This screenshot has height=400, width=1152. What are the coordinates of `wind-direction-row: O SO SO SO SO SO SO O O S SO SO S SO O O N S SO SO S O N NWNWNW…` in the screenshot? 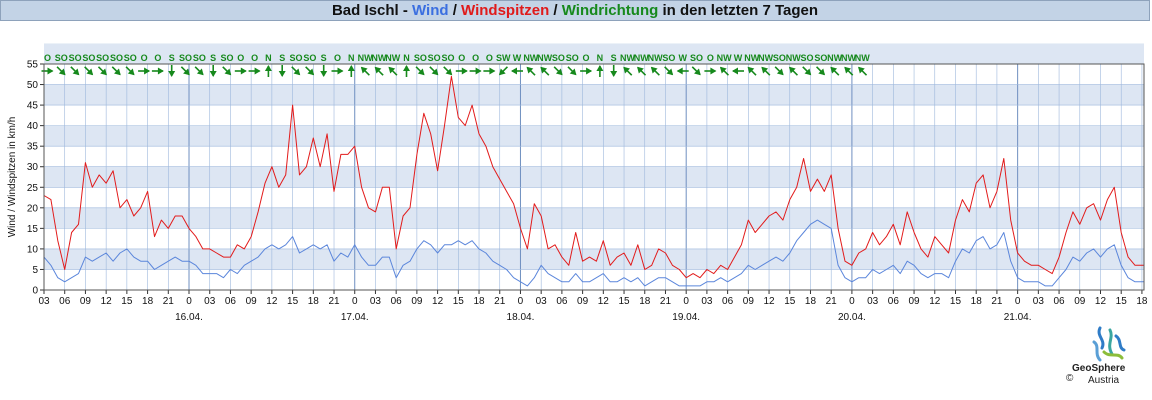 It's located at (455, 65).